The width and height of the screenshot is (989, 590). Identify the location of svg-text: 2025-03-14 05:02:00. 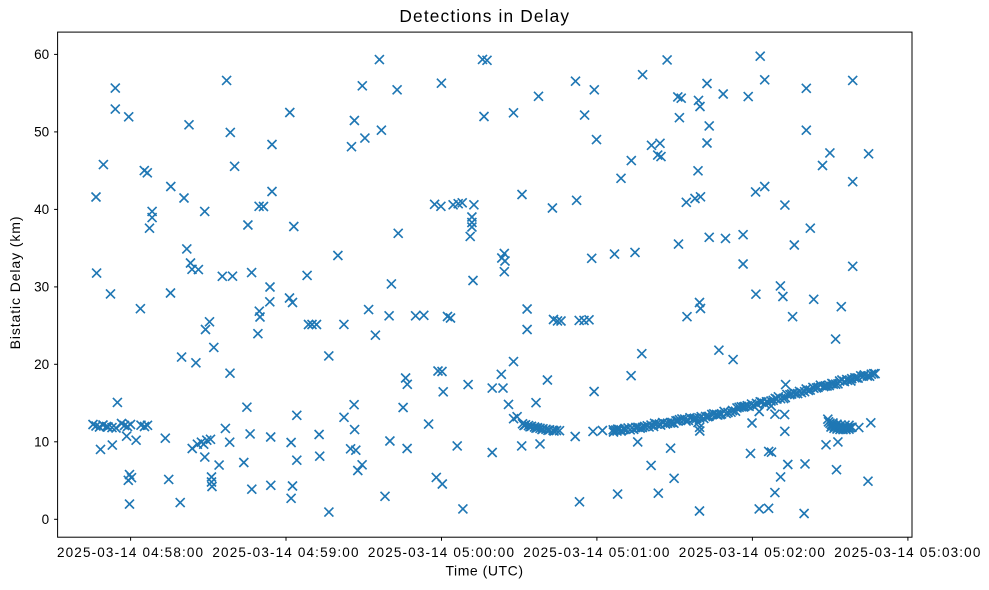
(752, 552).